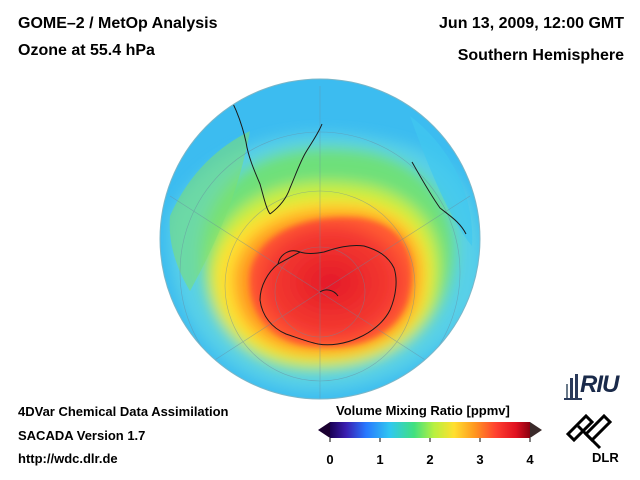  Describe the element at coordinates (82, 435) in the screenshot. I see `footer-line2: SACADA Version 1.7` at that location.